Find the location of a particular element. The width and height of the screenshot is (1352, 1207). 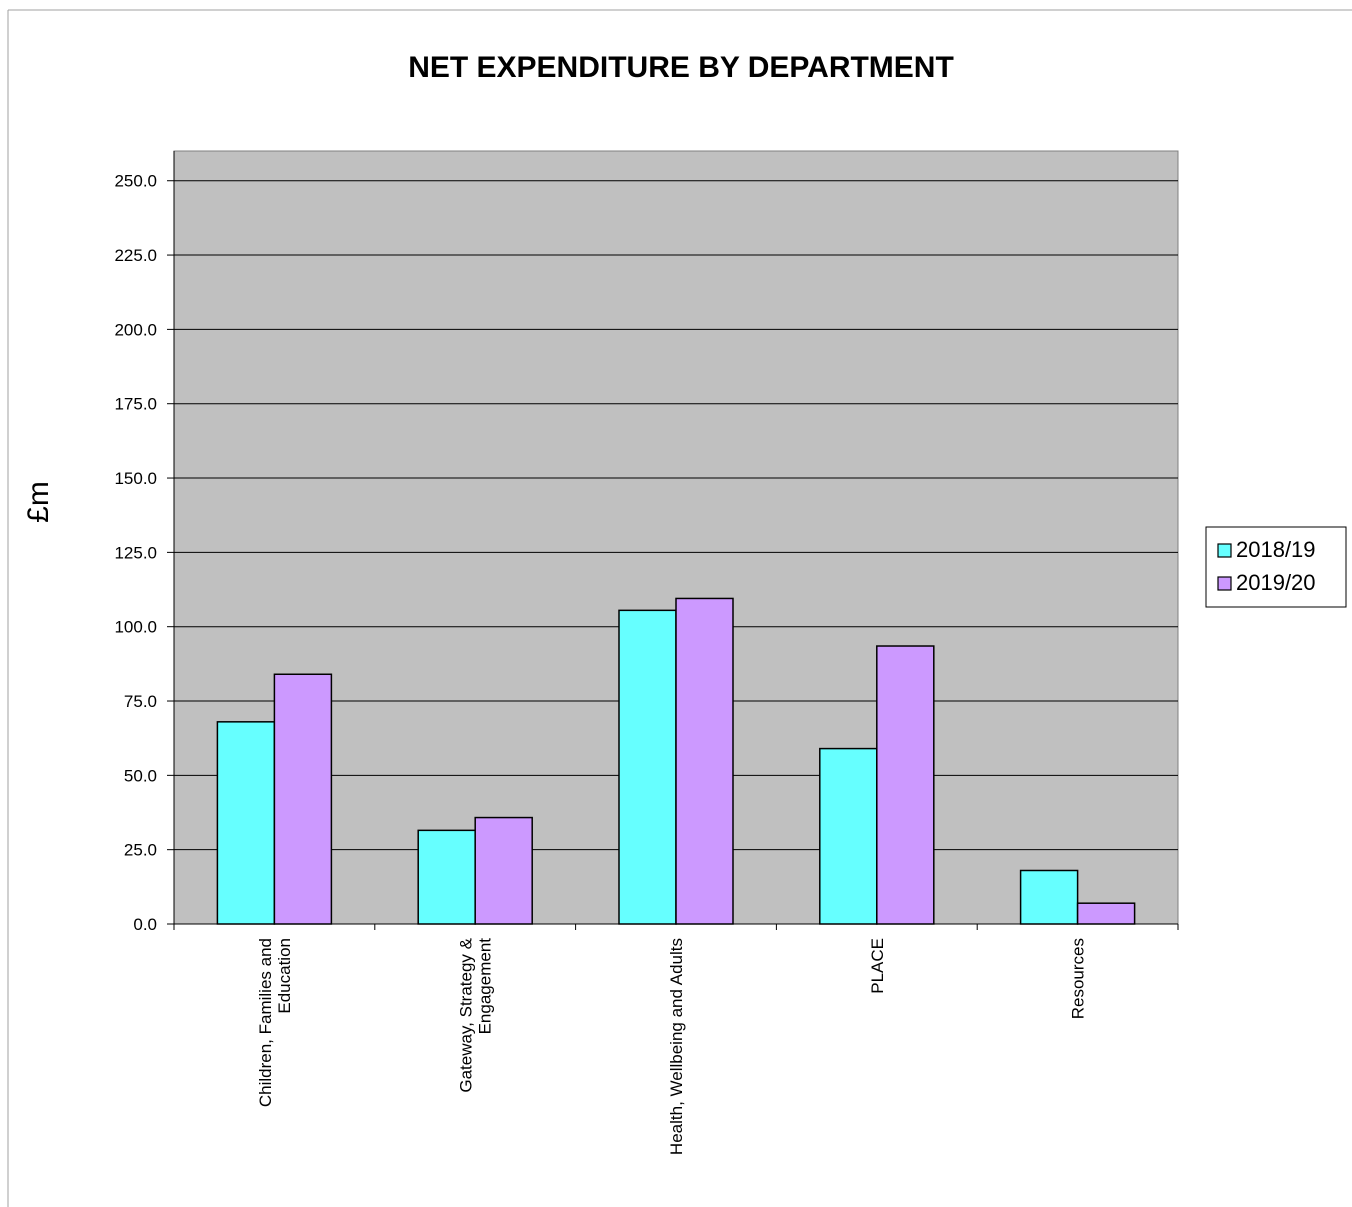

x-tick-label-group: PLACE is located at coordinates (877, 966).